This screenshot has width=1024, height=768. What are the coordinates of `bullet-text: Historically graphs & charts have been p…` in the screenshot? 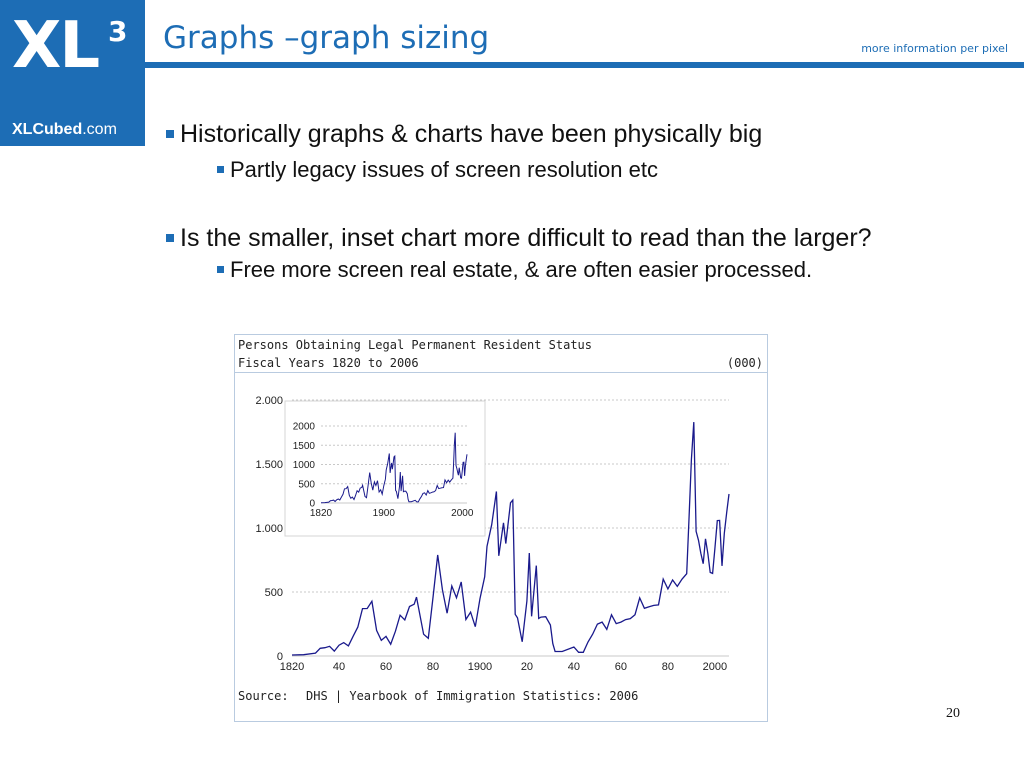 It's located at (471, 134).